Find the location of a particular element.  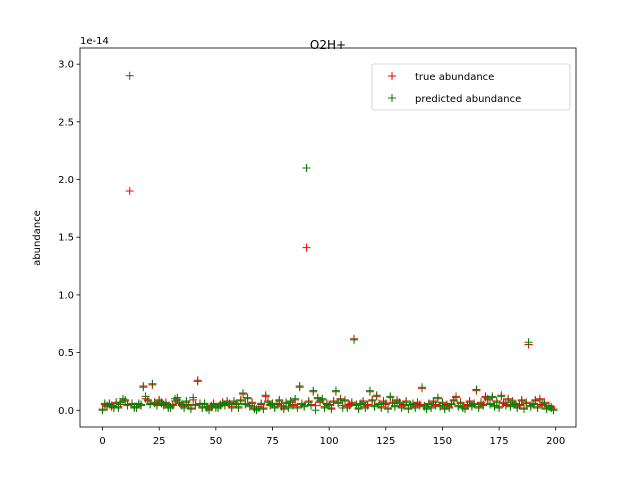

x-tick-label: 100 is located at coordinates (329, 441).